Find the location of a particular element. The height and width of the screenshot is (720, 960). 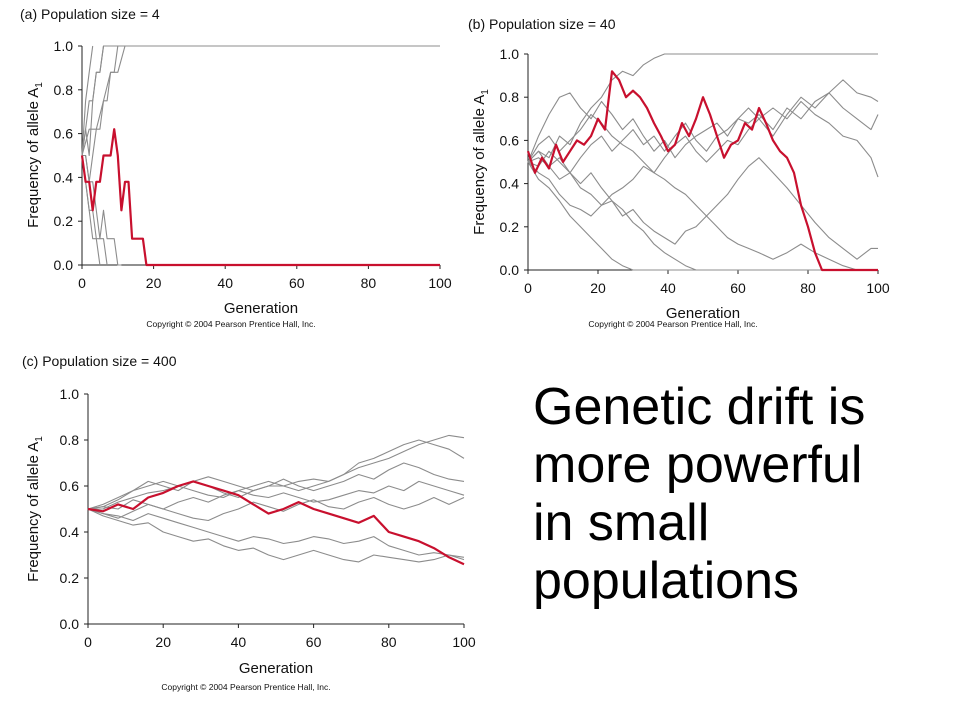

caption-line-2: more powerful is located at coordinates (698, 465).